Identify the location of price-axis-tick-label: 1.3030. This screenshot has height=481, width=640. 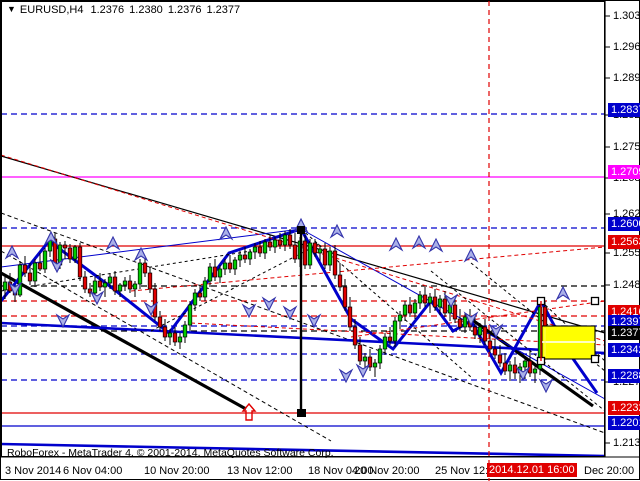
(626, 16).